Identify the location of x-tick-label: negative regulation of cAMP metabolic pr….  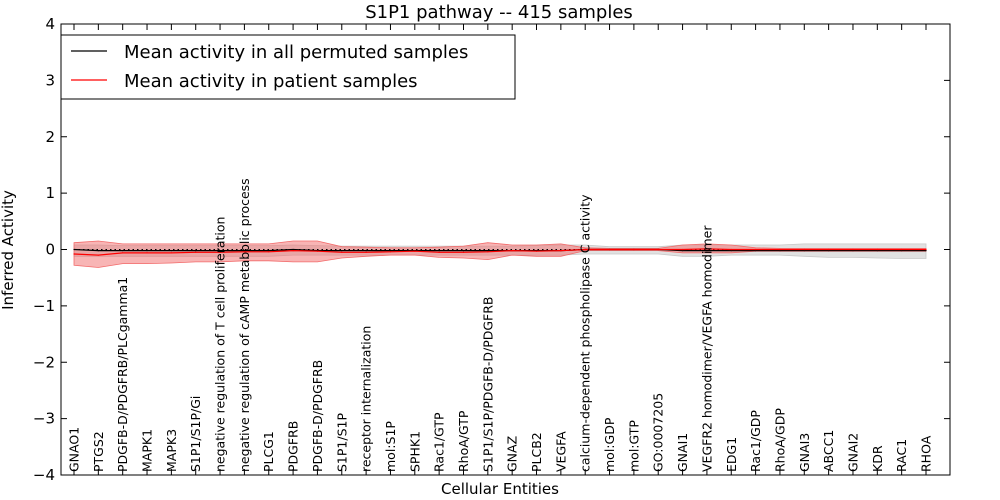
(244, 325).